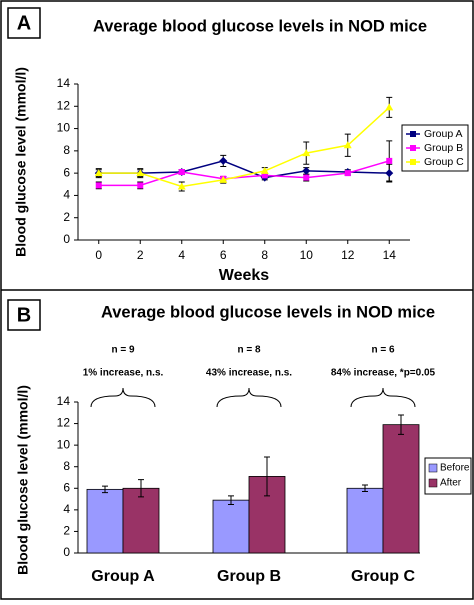 This screenshot has height=605, width=474. I want to click on x-tick-label: 14, so click(390, 255).